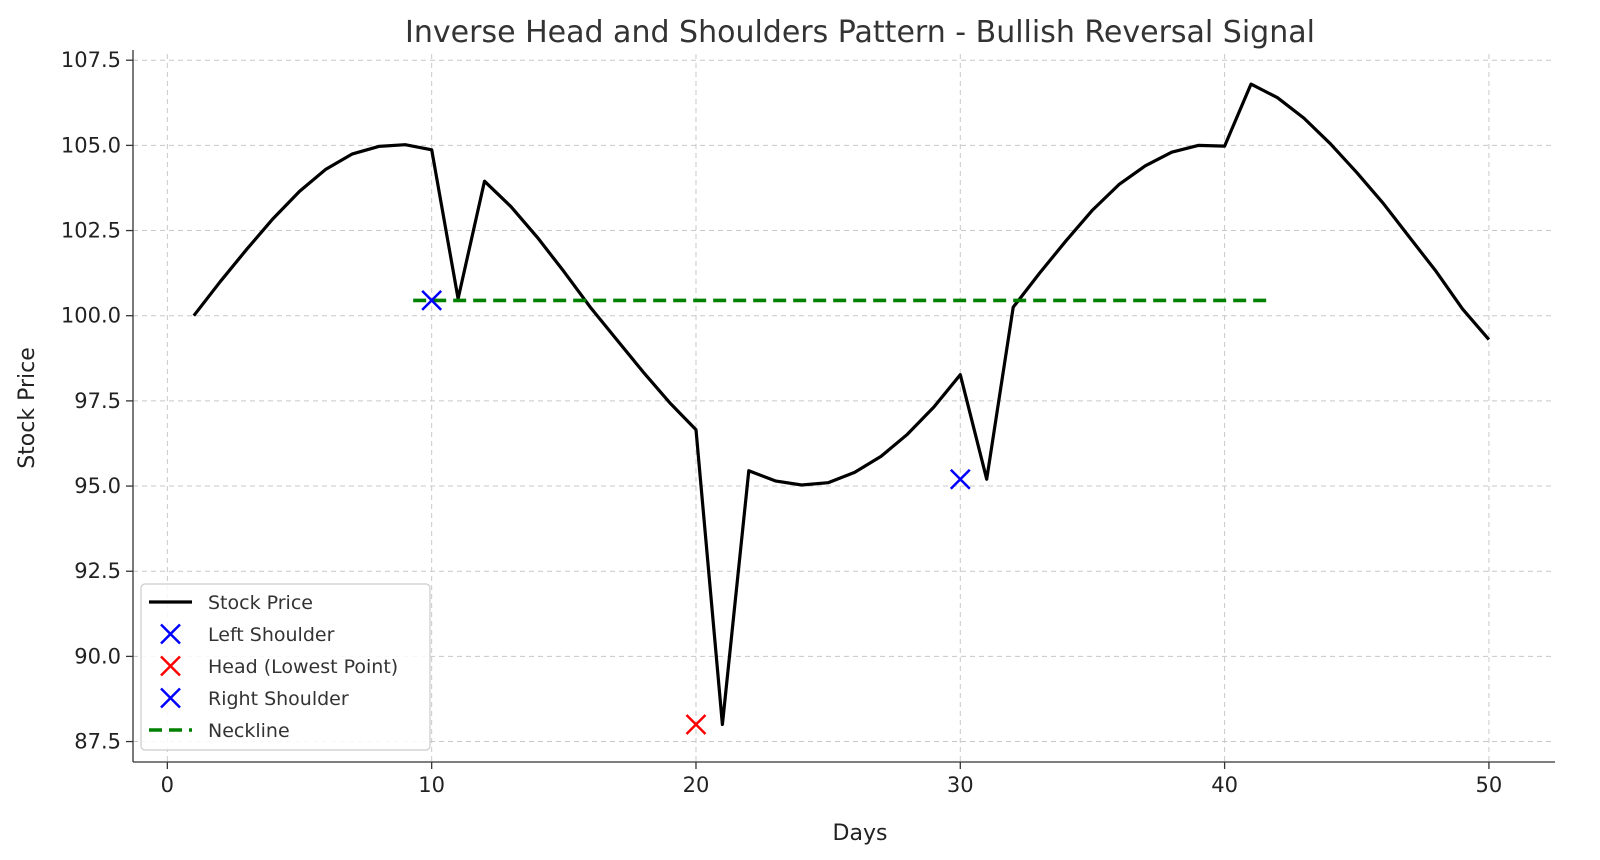 Image resolution: width=1600 pixels, height=860 pixels. Describe the element at coordinates (91, 60) in the screenshot. I see `y-tick-label: 107.5` at that location.